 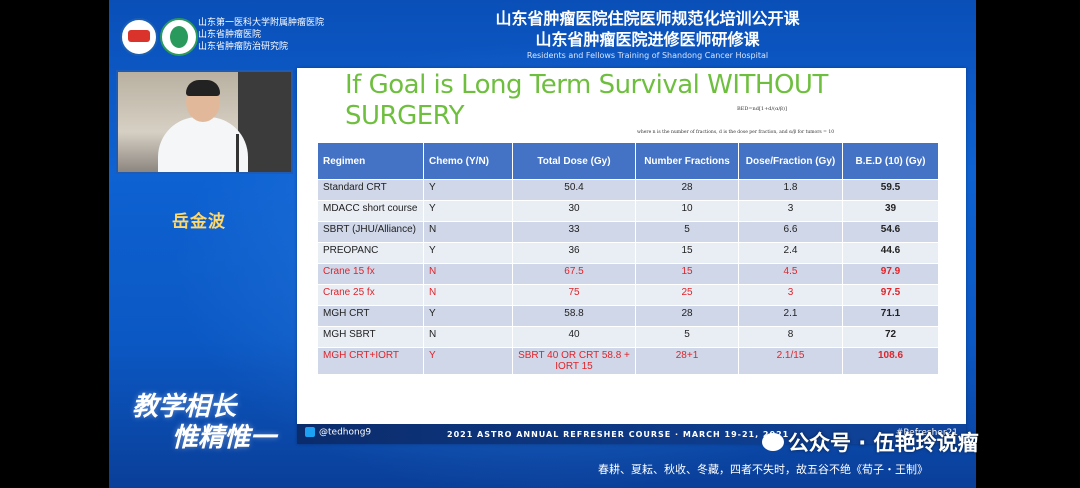 What do you see at coordinates (790, 190) in the screenshot?
I see `cell-dpf: 1.8` at bounding box center [790, 190].